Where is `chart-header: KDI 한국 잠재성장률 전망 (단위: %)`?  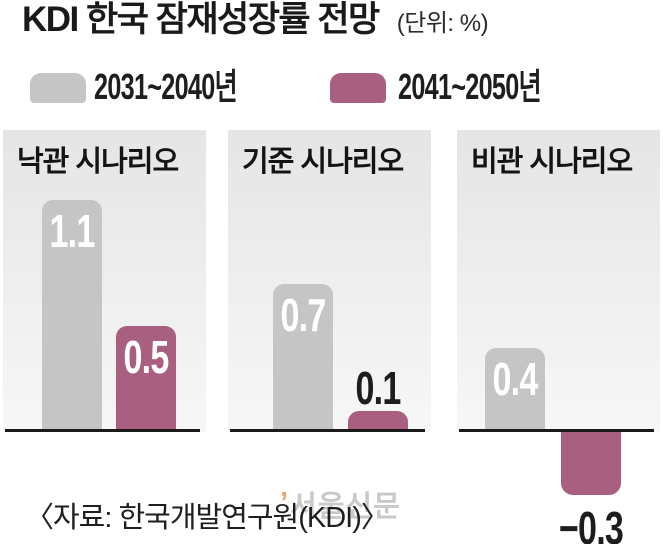 chart-header: KDI 한국 잠재성장률 전망 (단위: %) is located at coordinates (255, 20).